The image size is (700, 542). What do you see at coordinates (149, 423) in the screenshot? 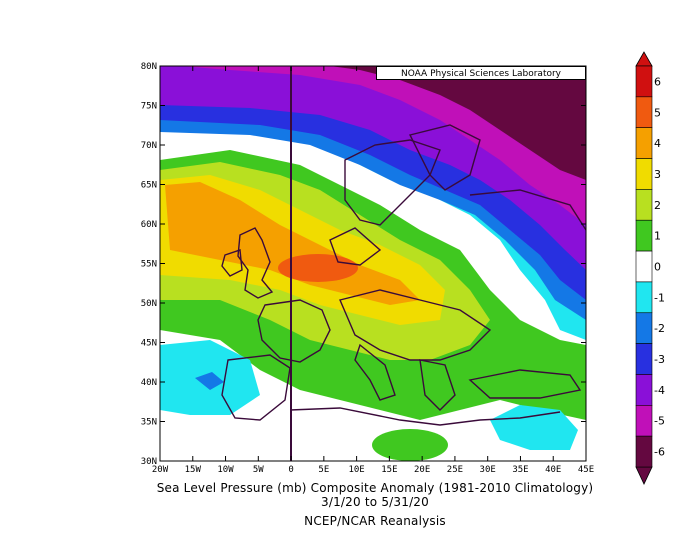
I see `lat-label: 35N` at bounding box center [149, 423].